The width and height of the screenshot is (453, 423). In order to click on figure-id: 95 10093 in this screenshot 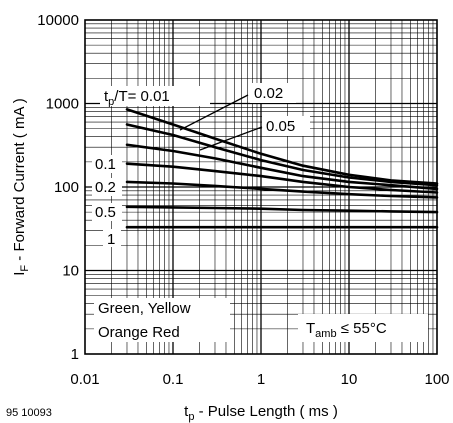, I will do `click(29, 413)`.